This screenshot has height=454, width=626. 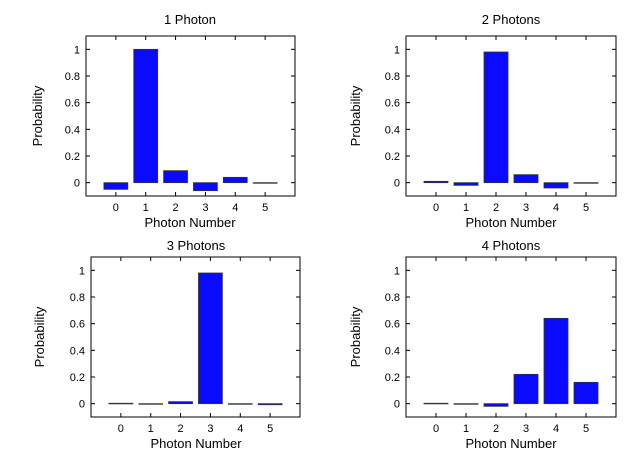 I want to click on chart-title: 3 Photons, so click(x=196, y=245).